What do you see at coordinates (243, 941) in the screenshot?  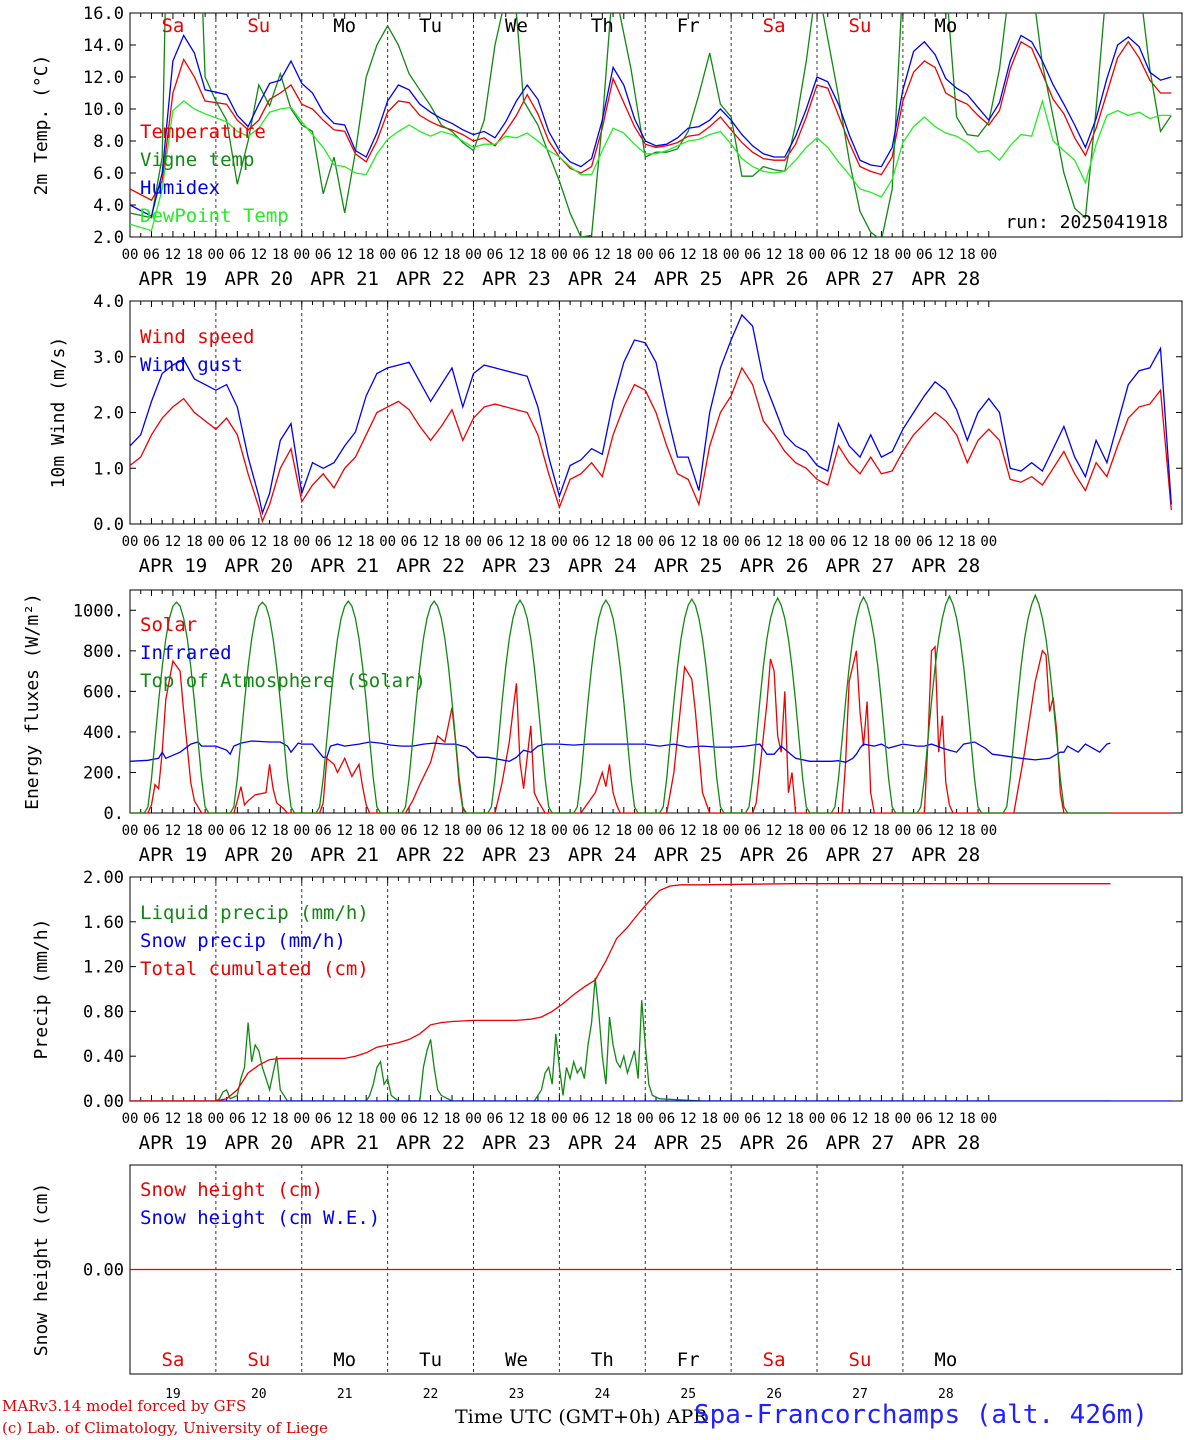 I see `legend-entry: Snow precip (mm/h)` at bounding box center [243, 941].